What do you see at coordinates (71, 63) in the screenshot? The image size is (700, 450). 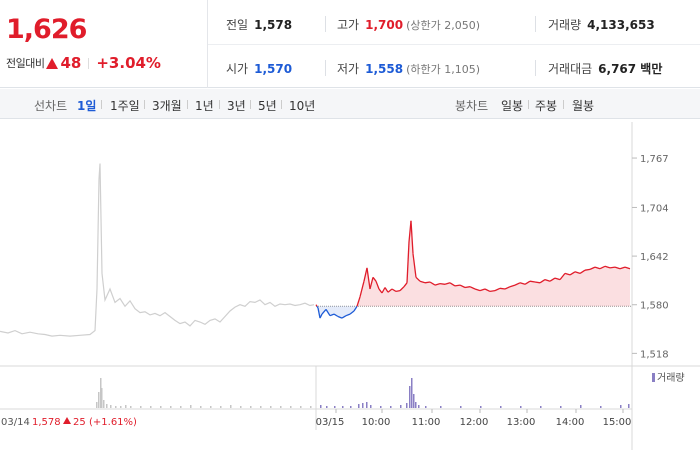 I see `change-value: 48` at bounding box center [71, 63].